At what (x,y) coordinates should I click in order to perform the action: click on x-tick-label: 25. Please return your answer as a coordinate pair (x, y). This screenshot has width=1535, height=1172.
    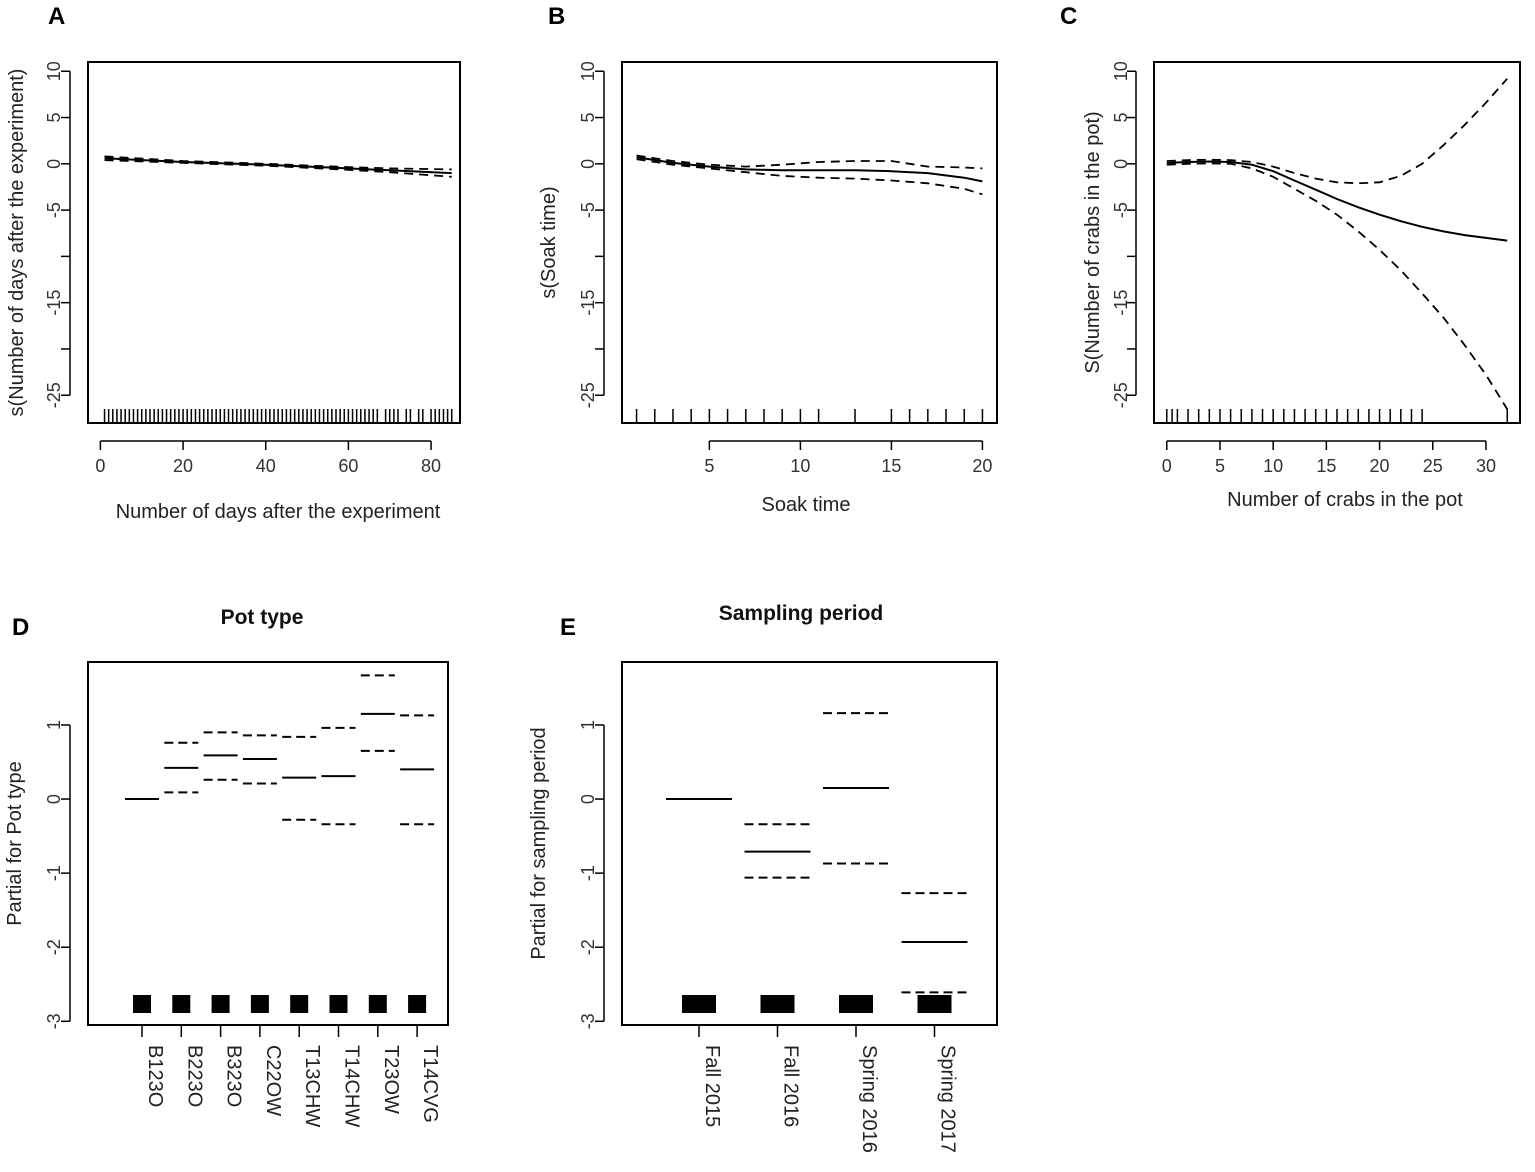
    Looking at the image, I should click on (1433, 466).